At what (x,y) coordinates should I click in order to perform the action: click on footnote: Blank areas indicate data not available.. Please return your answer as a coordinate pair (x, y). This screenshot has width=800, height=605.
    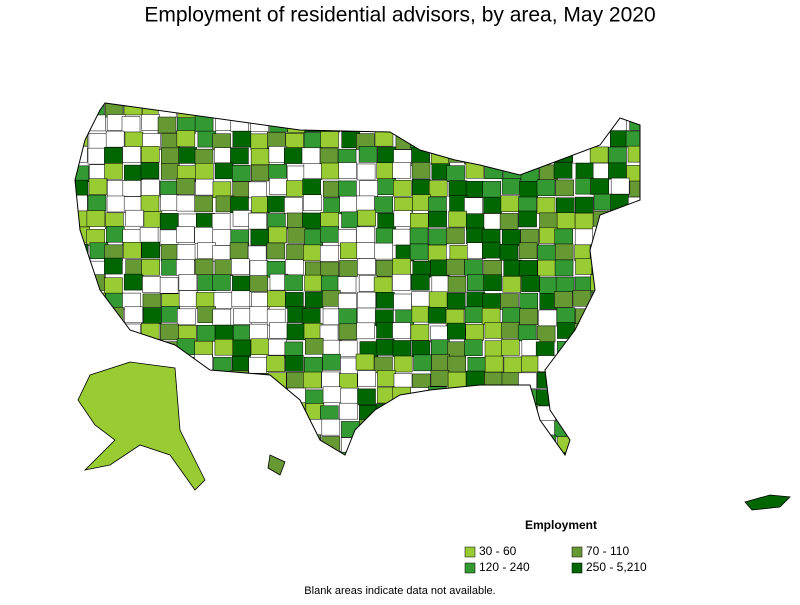
    Looking at the image, I should click on (399, 591).